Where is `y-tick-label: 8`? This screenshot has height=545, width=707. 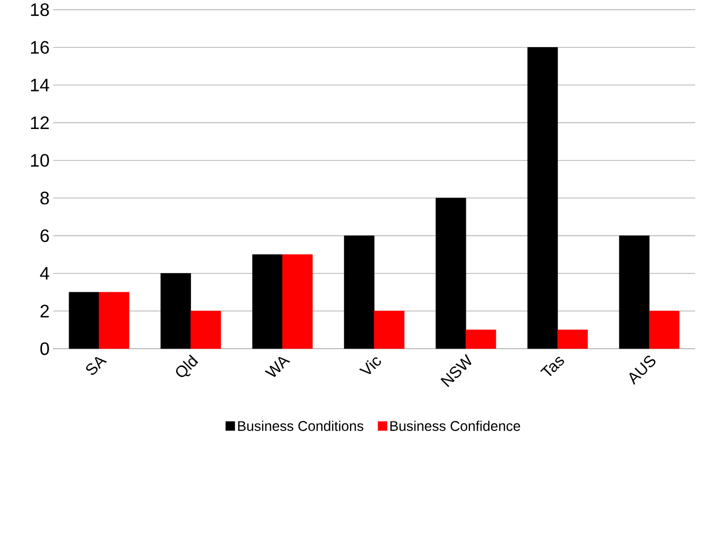 y-tick-label: 8 is located at coordinates (44, 198).